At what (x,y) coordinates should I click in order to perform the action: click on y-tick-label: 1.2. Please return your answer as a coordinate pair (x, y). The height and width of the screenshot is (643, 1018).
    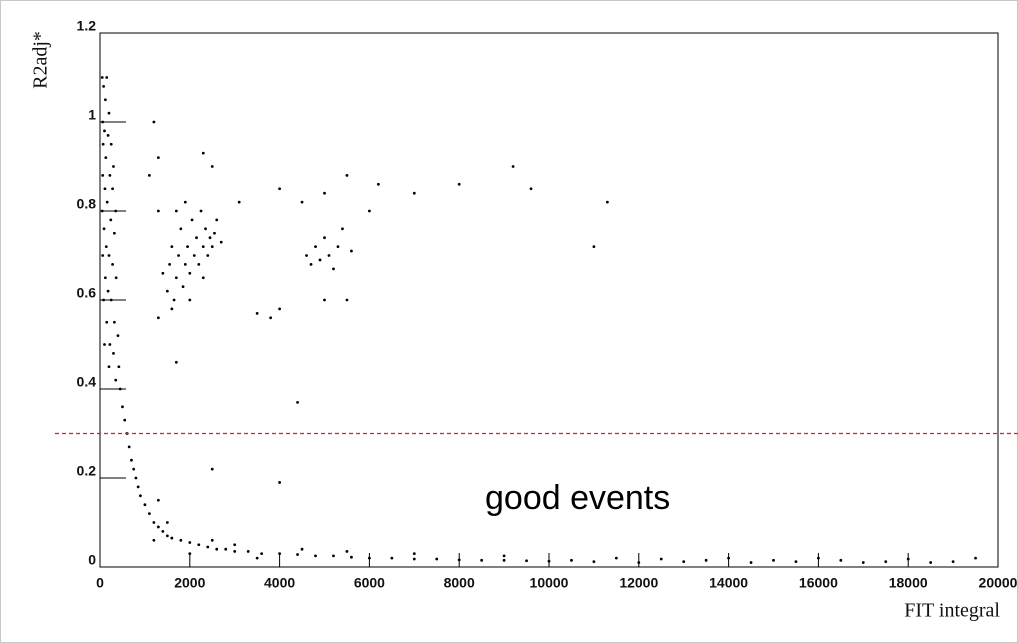
    Looking at the image, I should click on (87, 26).